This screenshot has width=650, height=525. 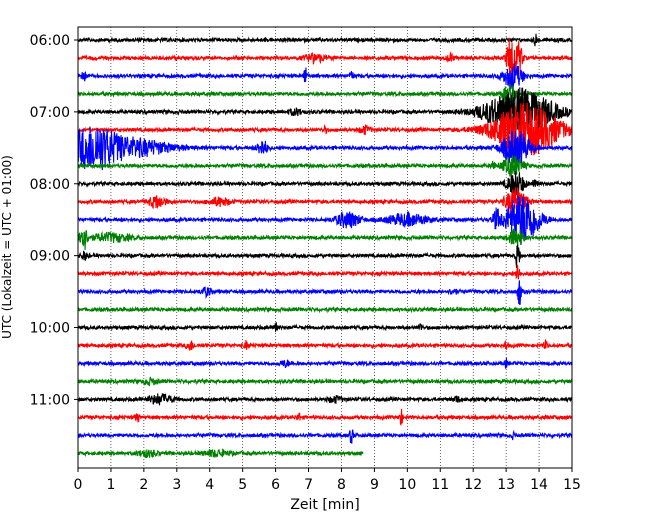 What do you see at coordinates (473, 485) in the screenshot?
I see `x-tick-label-12: 12` at bounding box center [473, 485].